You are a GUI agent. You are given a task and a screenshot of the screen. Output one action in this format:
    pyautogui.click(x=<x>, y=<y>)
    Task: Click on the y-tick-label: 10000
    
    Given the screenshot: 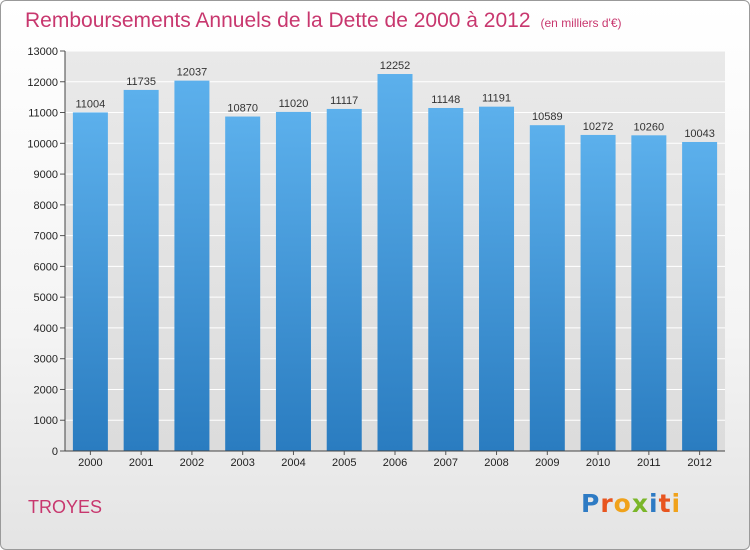 What is the action you would take?
    pyautogui.click(x=42, y=144)
    